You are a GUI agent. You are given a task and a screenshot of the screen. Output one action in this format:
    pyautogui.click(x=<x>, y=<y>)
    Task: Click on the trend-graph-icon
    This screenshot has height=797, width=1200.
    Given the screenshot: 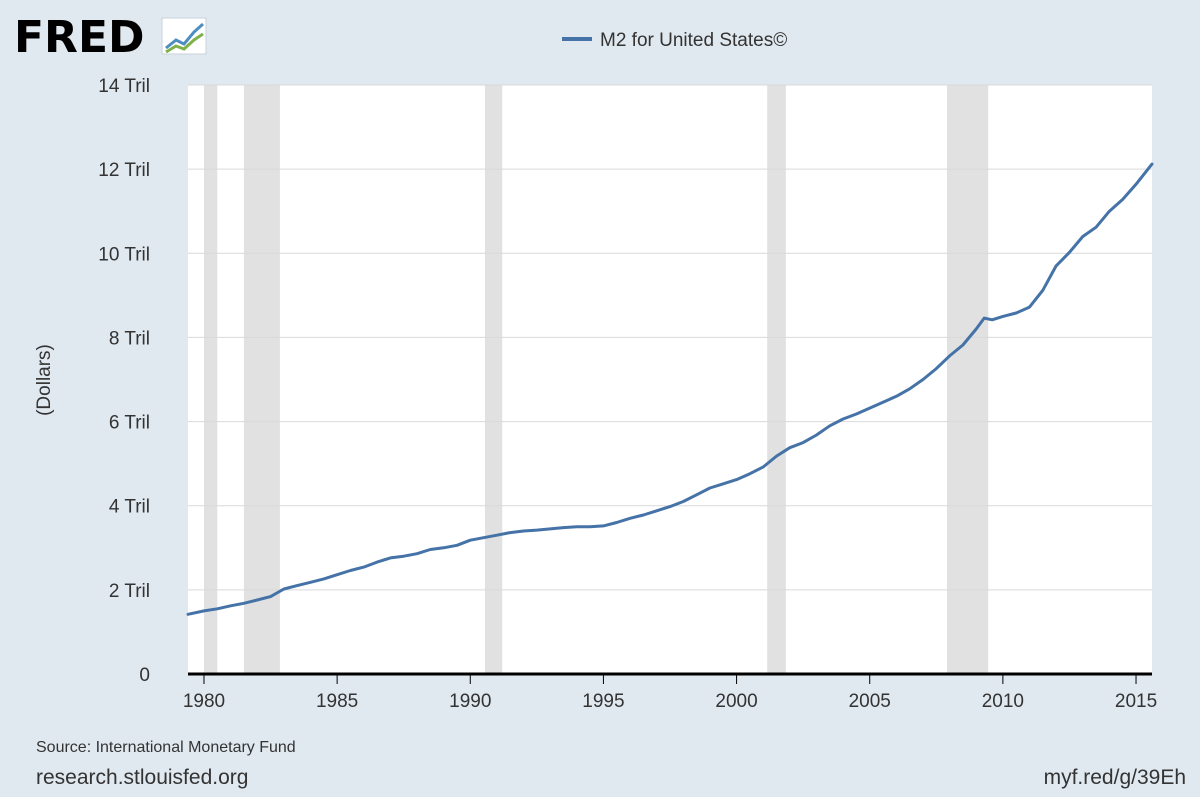 What is the action you would take?
    pyautogui.click(x=184, y=36)
    